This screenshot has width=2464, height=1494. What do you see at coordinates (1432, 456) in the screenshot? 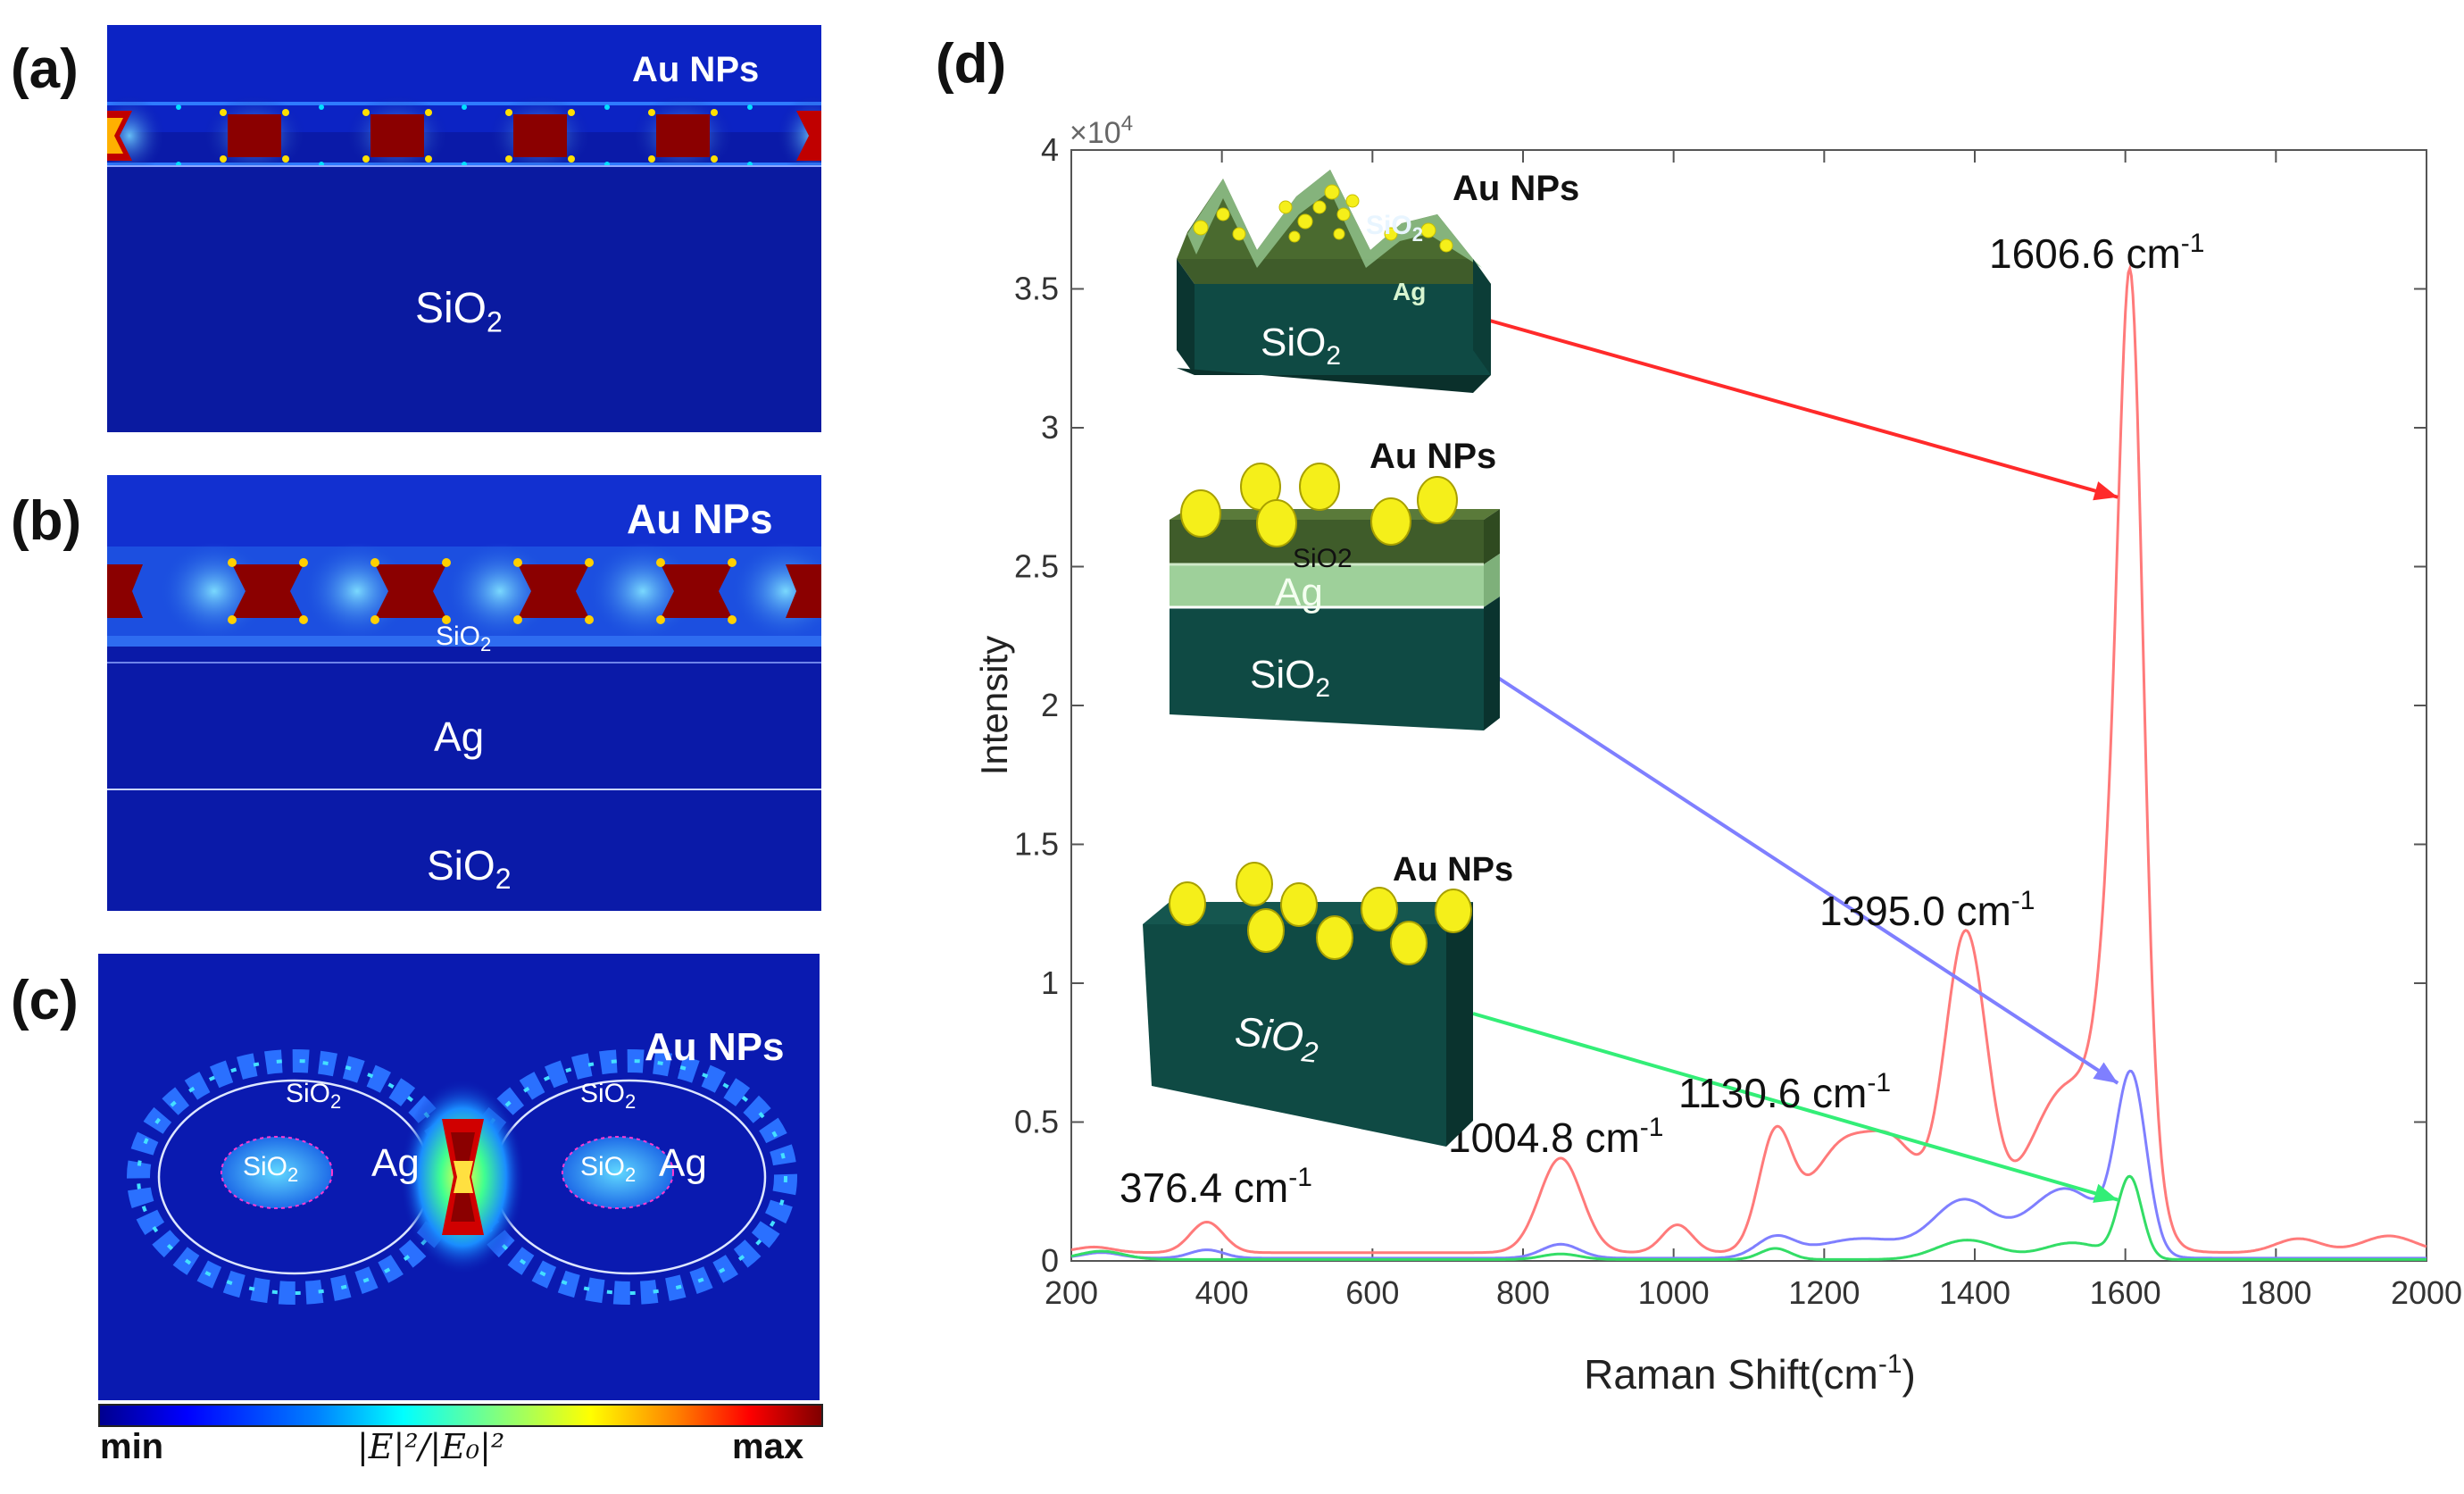
I see `inset-middle-np-label: Au NPs` at bounding box center [1432, 456].